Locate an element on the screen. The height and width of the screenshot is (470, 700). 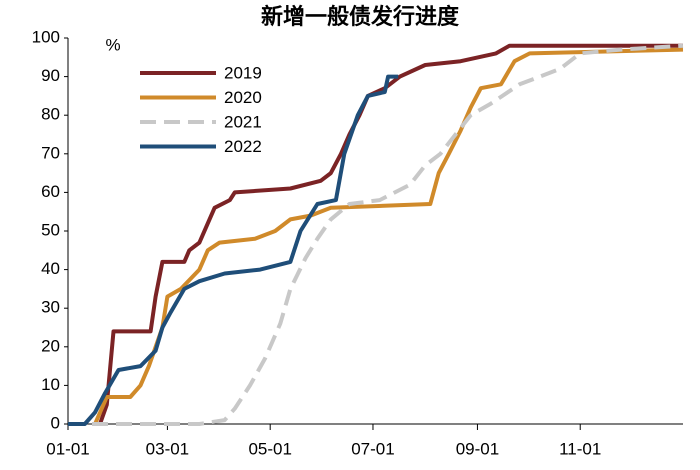
legend-label: 2022 is located at coordinates (243, 146).